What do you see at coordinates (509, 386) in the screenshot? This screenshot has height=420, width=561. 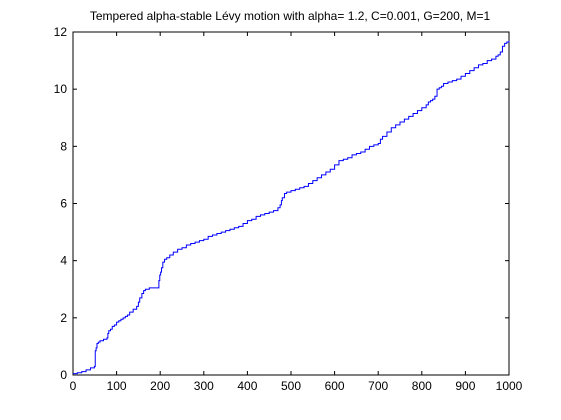 I see `x-tick-label: 1000` at bounding box center [509, 386].